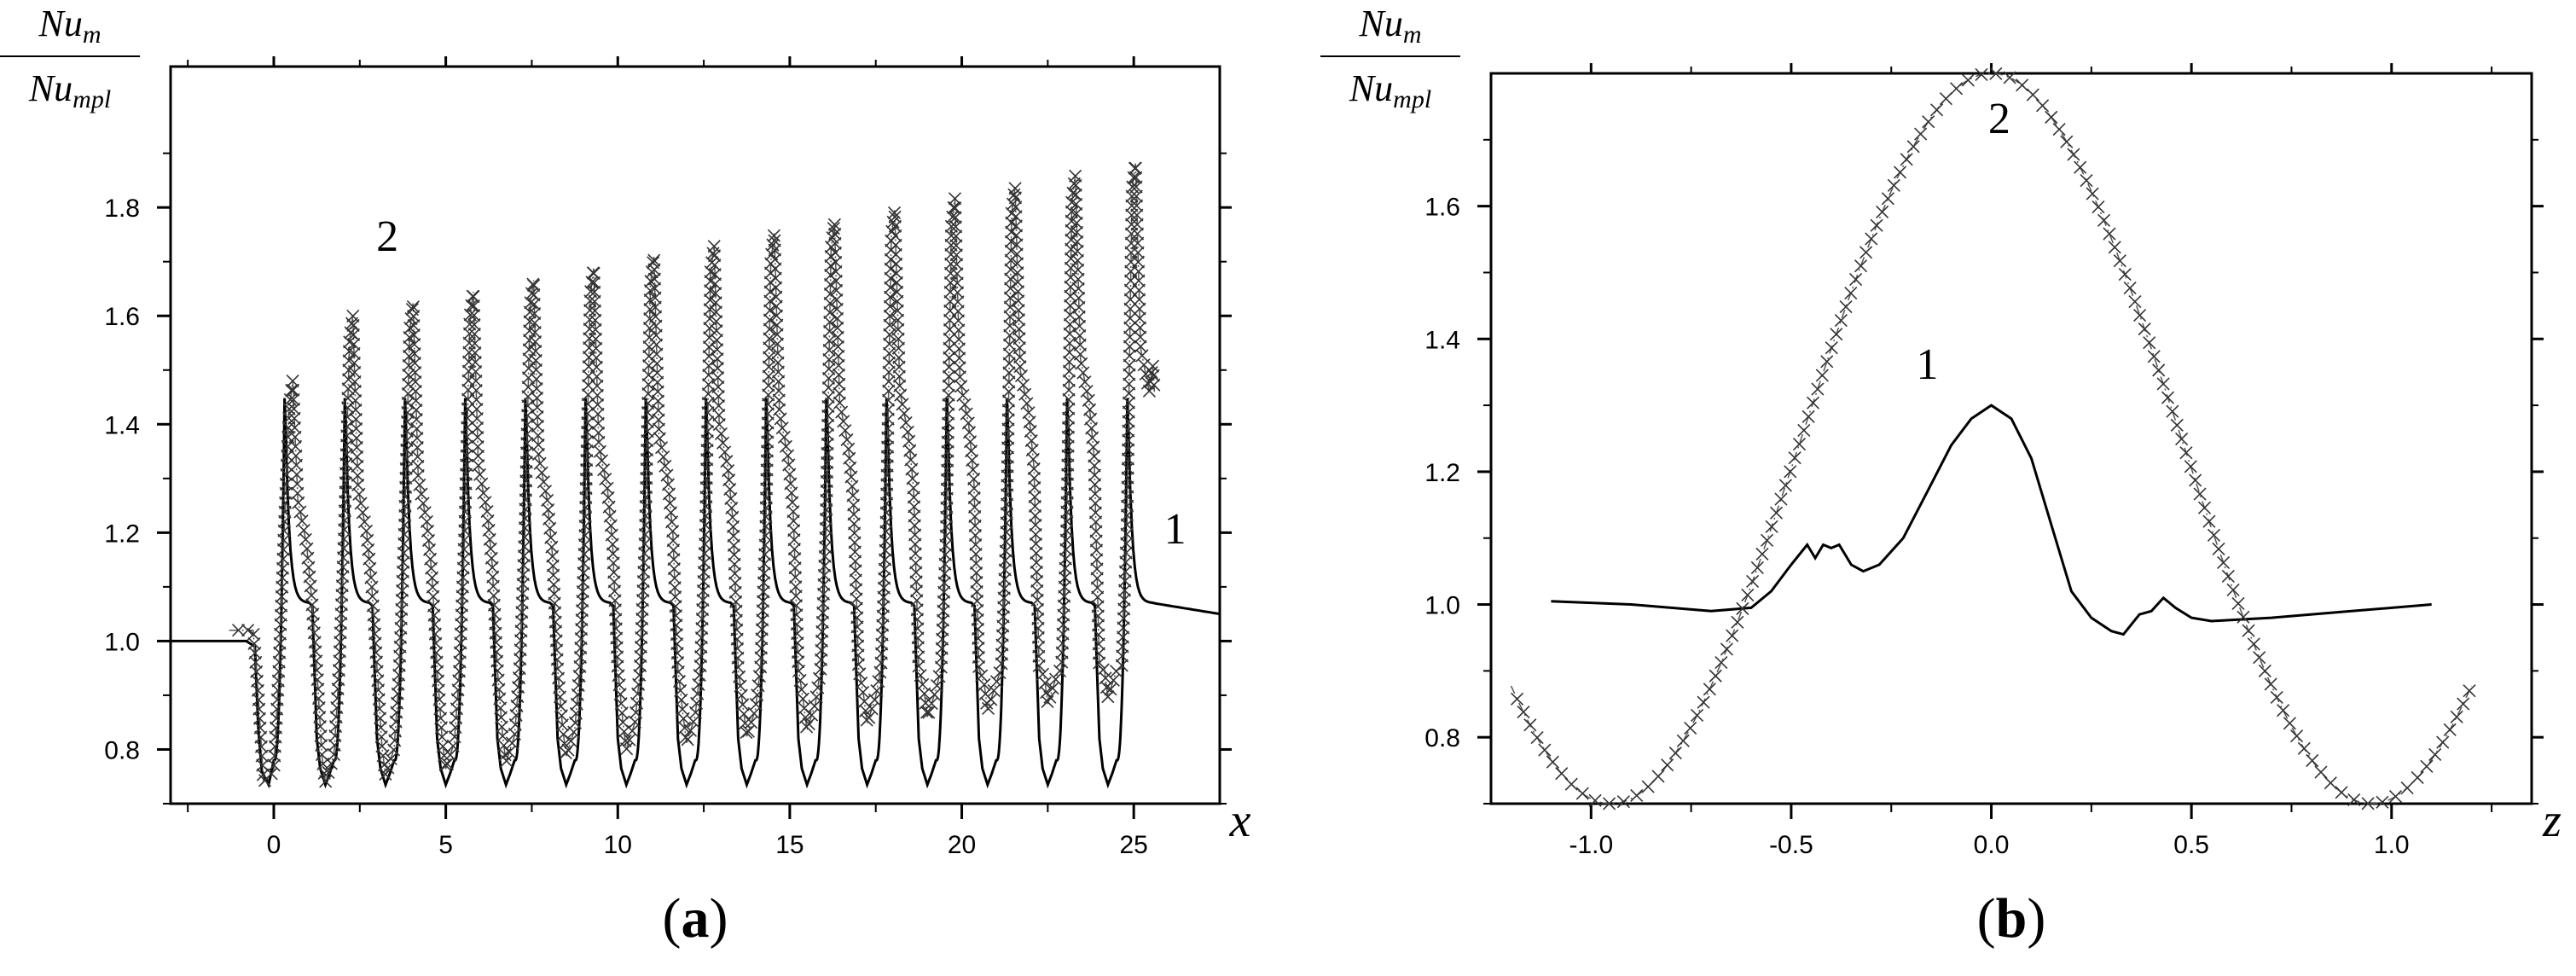 The width and height of the screenshot is (2576, 976). What do you see at coordinates (618, 845) in the screenshot?
I see `x-tick-label: 10` at bounding box center [618, 845].